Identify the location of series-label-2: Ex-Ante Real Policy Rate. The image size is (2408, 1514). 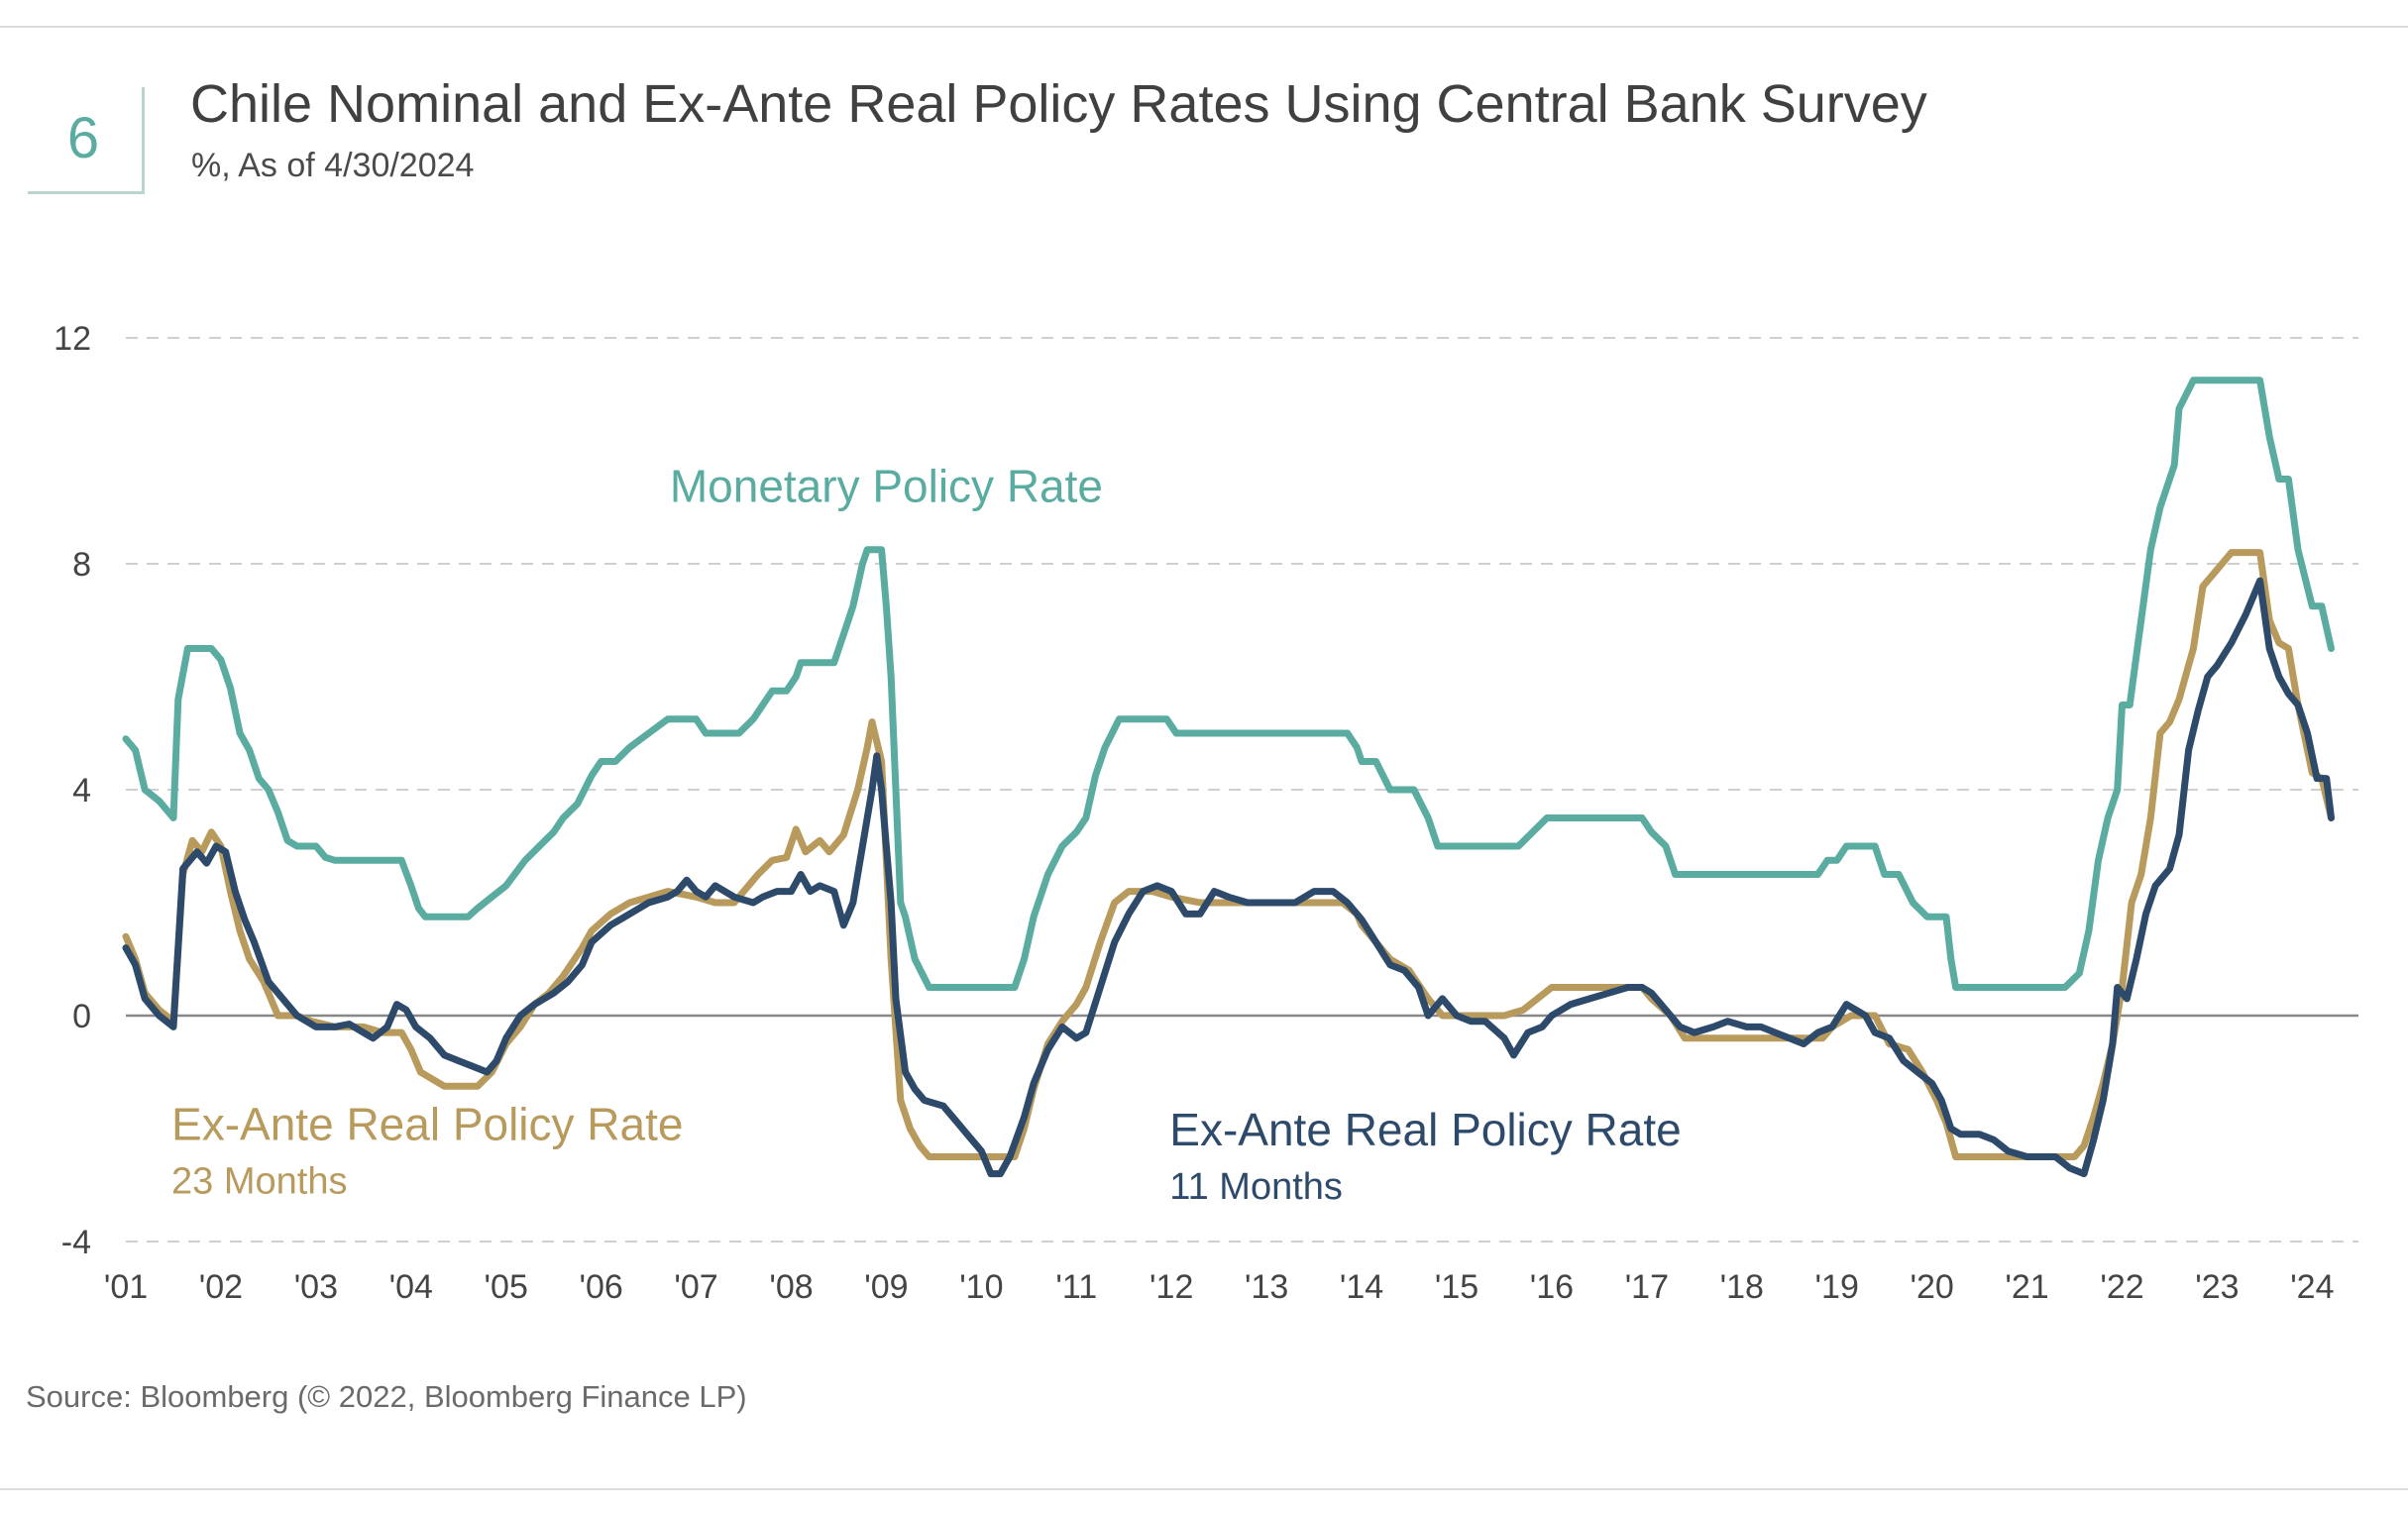
(427, 1123).